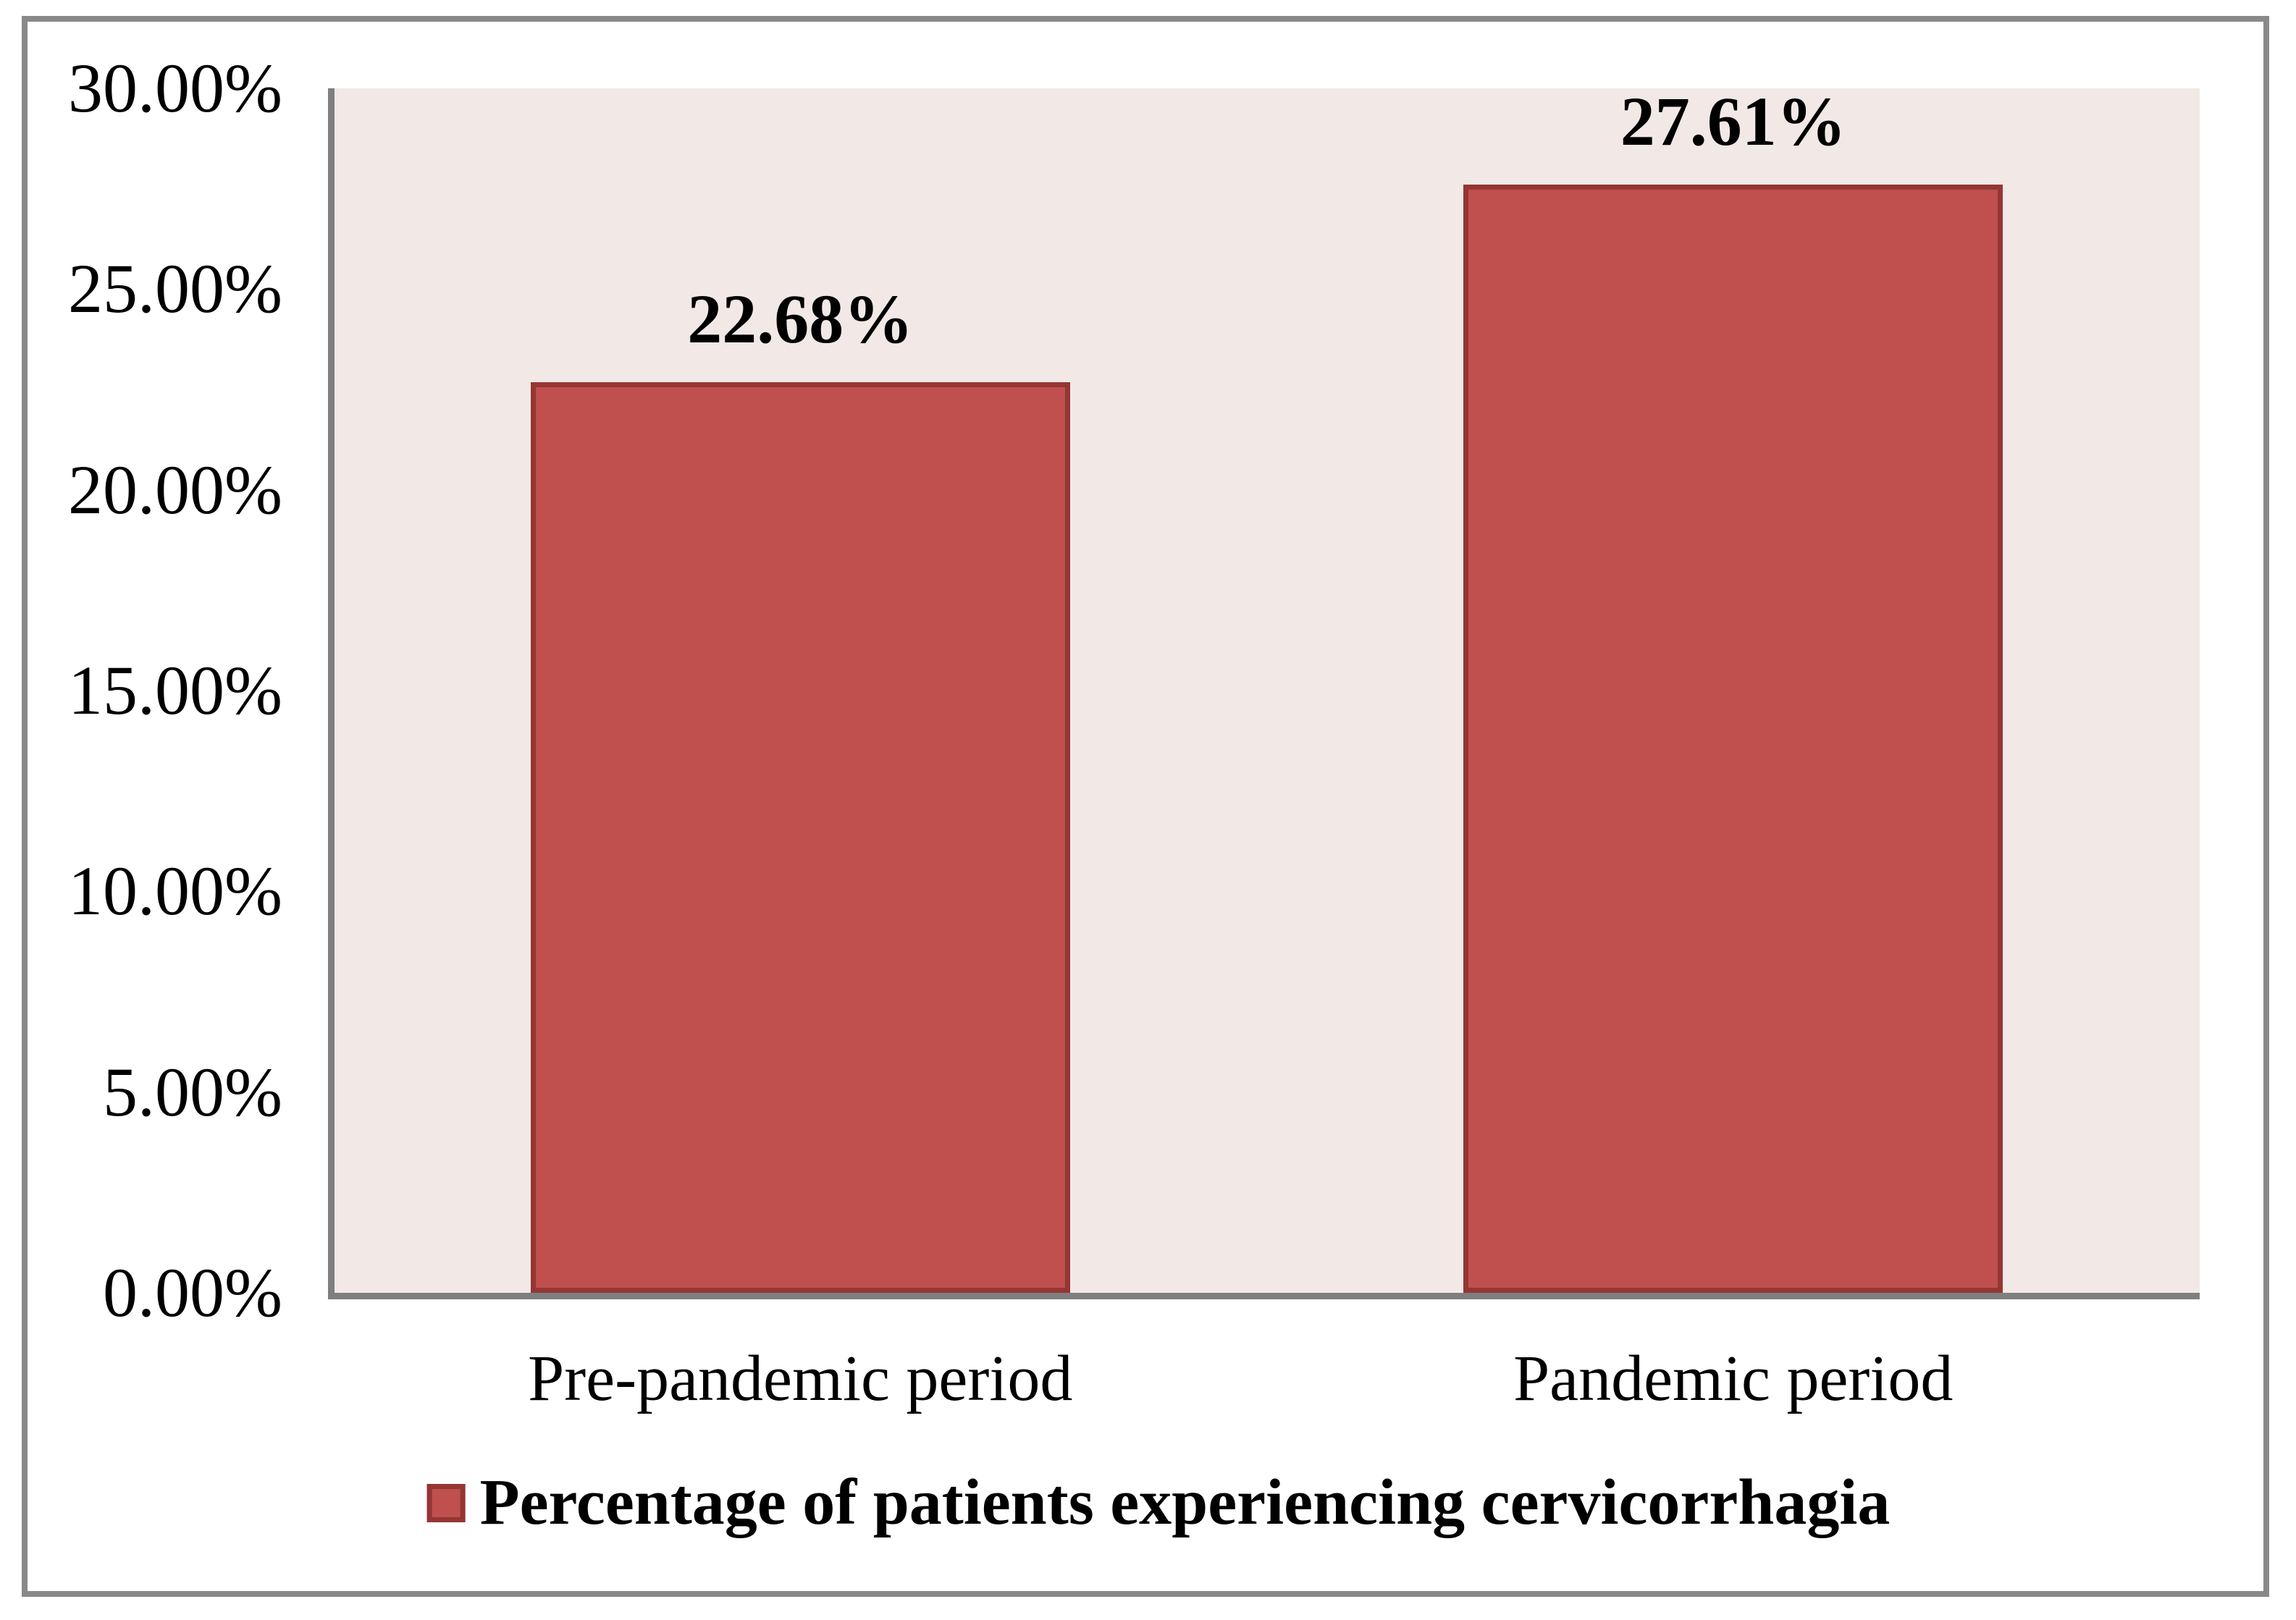 The width and height of the screenshot is (2296, 1620). I want to click on y-axis-tick-label: 20.00%, so click(175, 489).